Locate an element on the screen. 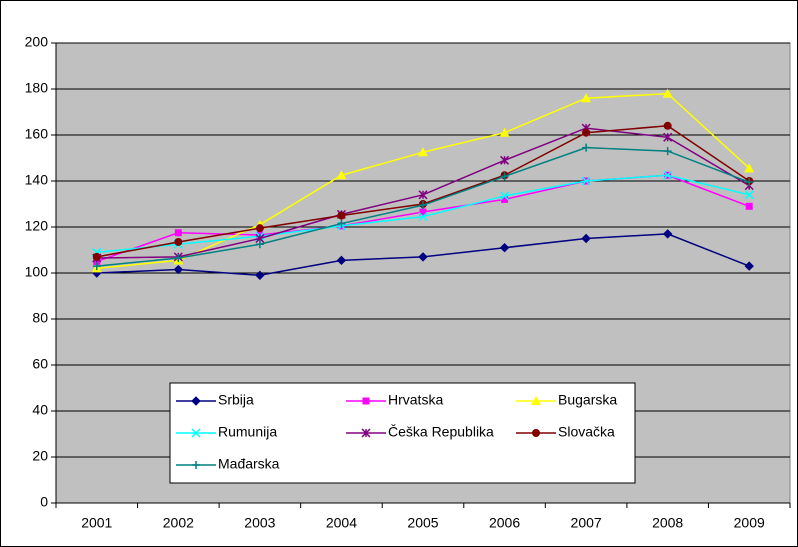 This screenshot has height=547, width=798. x-tick-label: 2008 is located at coordinates (667, 523).